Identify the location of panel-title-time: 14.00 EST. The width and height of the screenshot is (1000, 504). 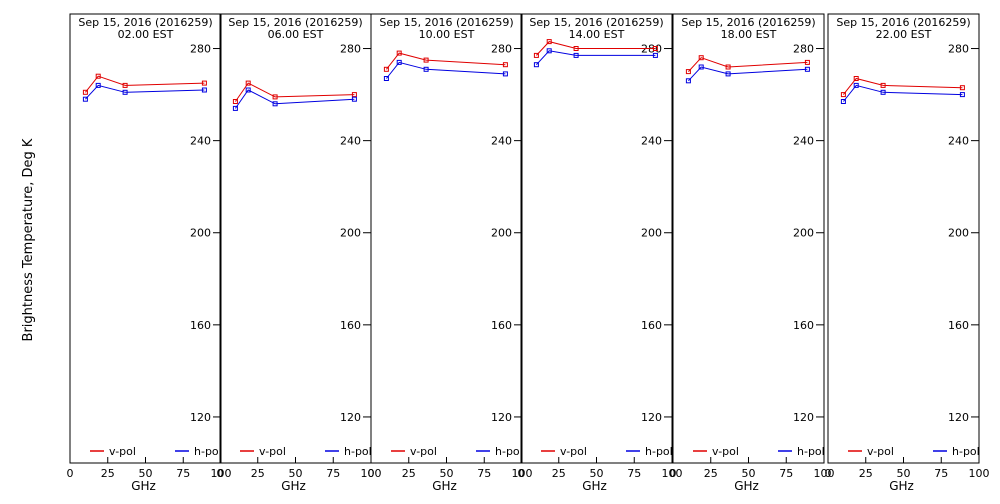
(597, 34).